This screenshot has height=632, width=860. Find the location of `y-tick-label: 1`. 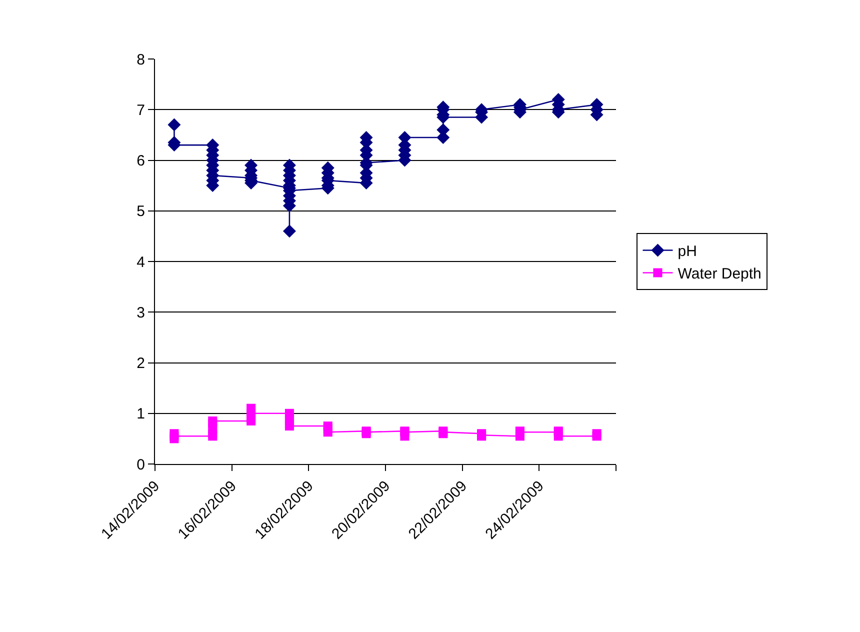

y-tick-label: 1 is located at coordinates (140, 414).